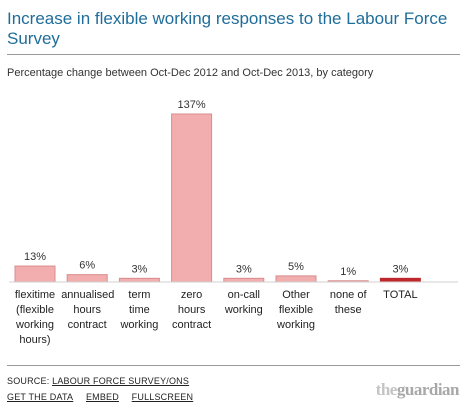 This screenshot has width=469, height=409. What do you see at coordinates (139, 310) in the screenshot?
I see `category-label-2: term time working` at bounding box center [139, 310].